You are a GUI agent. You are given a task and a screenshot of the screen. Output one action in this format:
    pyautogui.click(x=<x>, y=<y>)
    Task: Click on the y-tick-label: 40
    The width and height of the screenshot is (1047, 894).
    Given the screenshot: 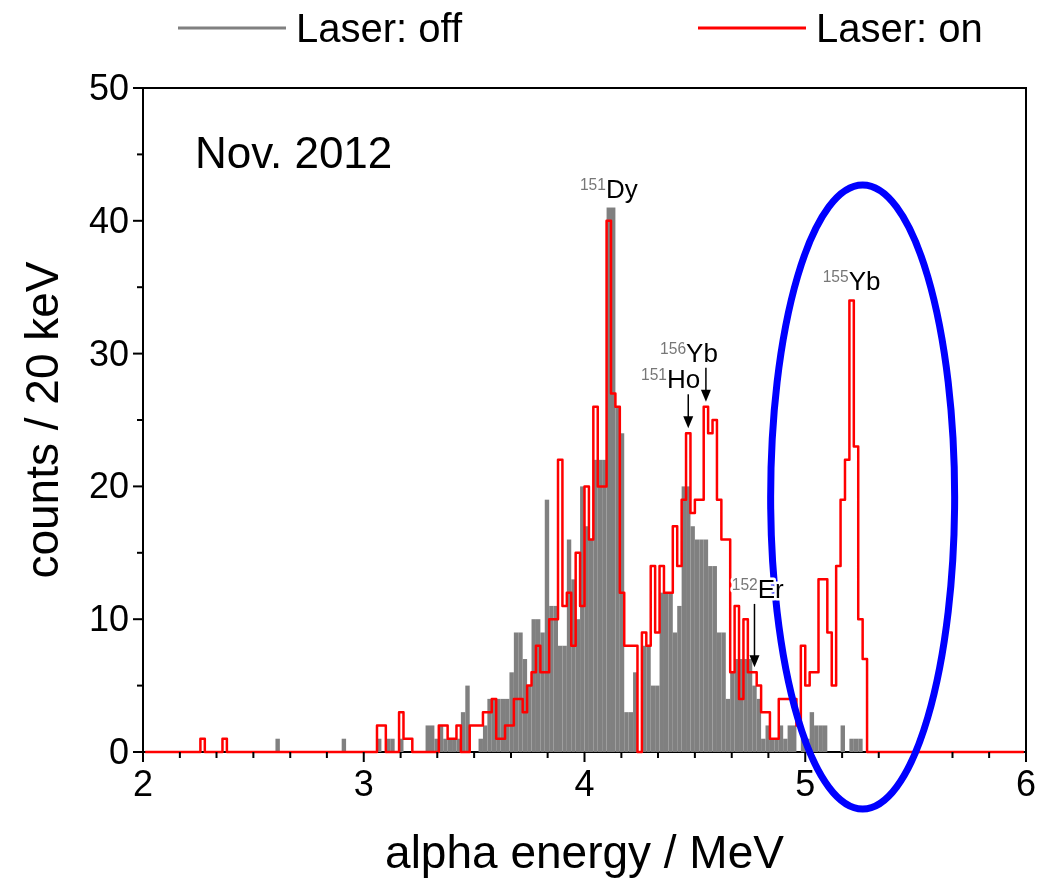 What is the action you would take?
    pyautogui.click(x=108, y=220)
    